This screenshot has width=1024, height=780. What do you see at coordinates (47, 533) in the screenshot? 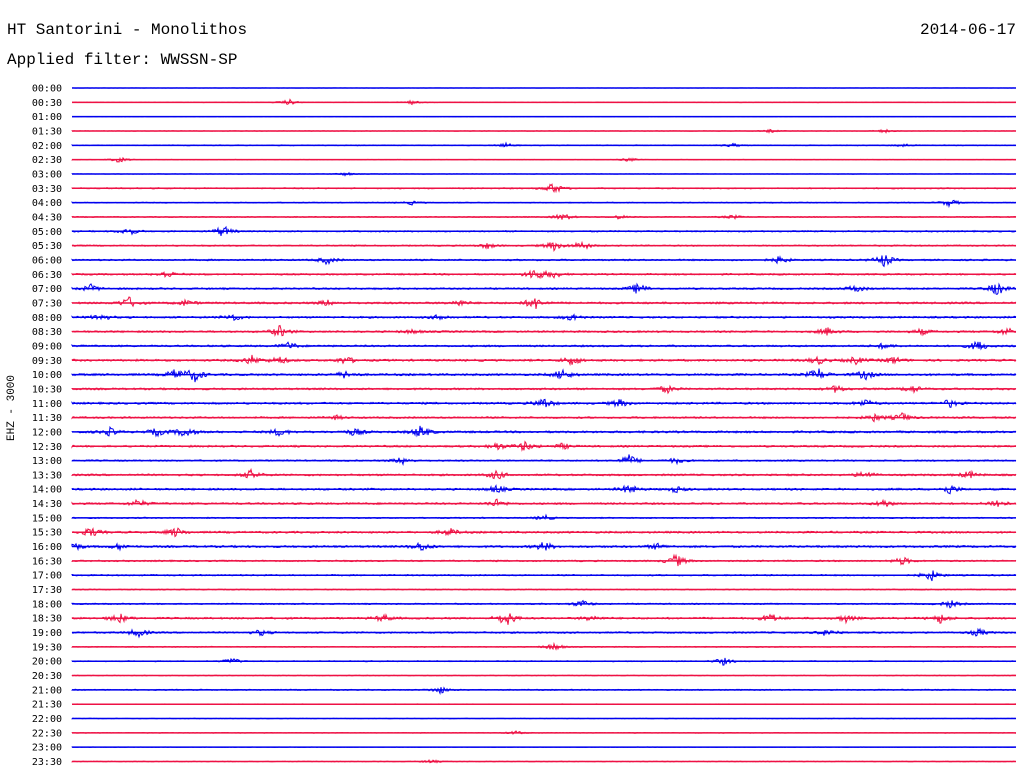
I see `time-label-1530: 15:30` at bounding box center [47, 533].